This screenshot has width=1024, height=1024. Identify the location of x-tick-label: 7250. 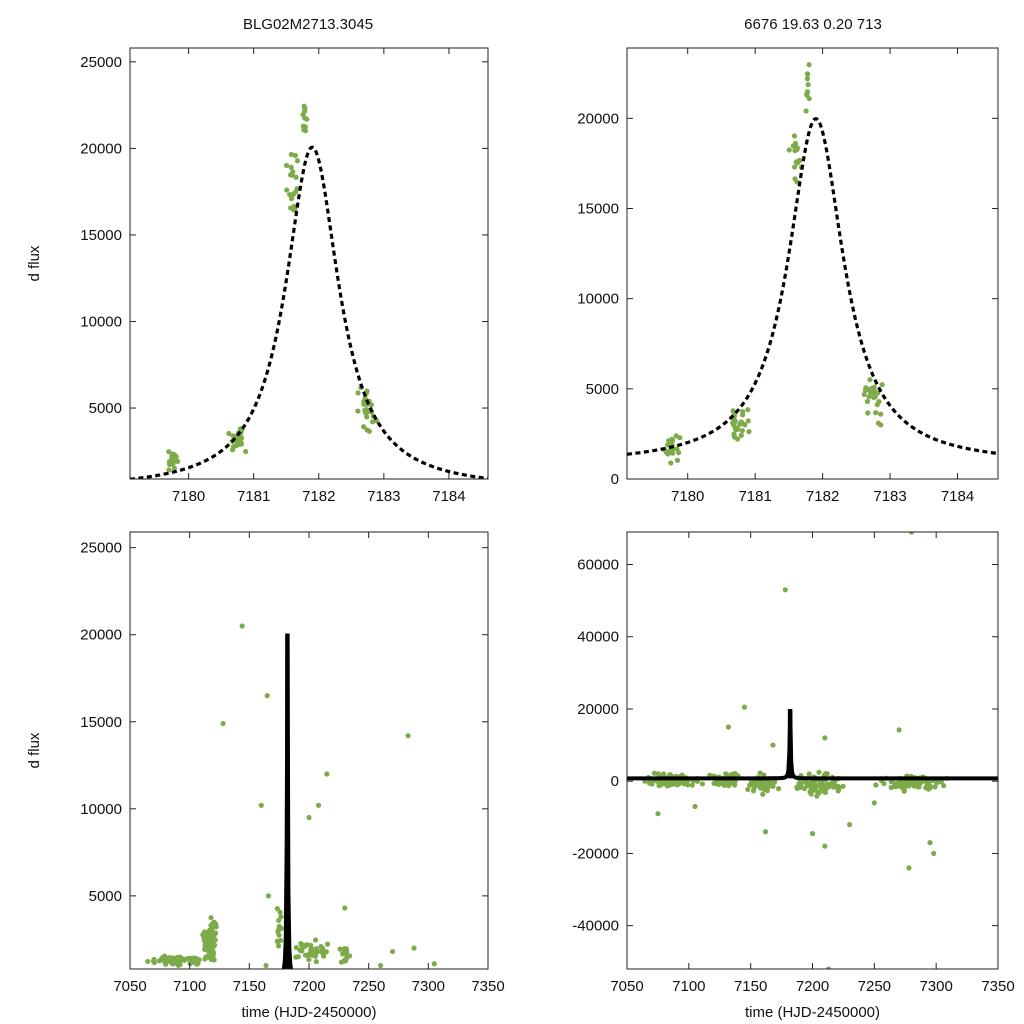
(368, 986).